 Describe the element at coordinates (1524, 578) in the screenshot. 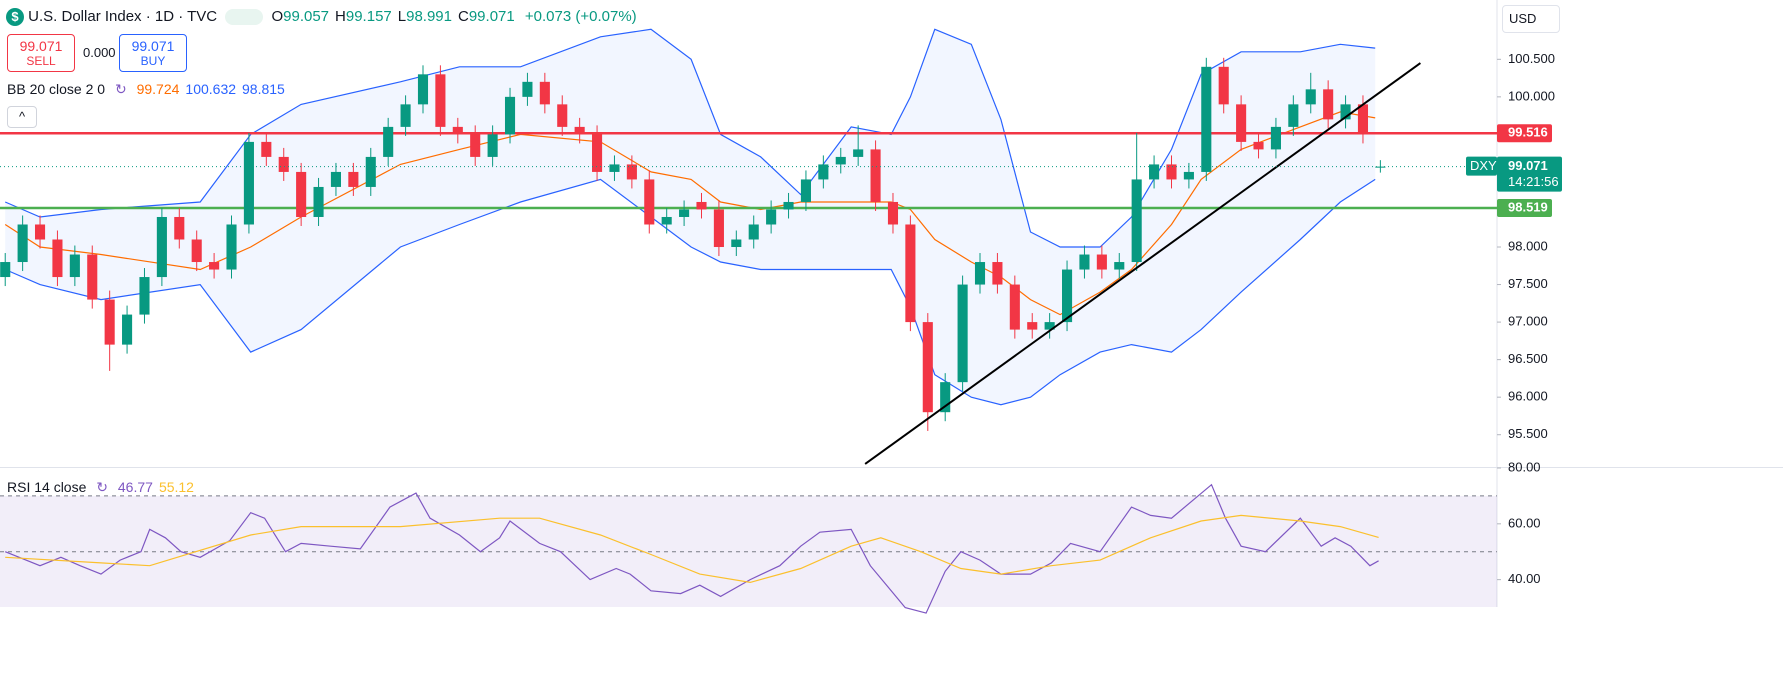

I see `y-tick-label: 40.00` at that location.